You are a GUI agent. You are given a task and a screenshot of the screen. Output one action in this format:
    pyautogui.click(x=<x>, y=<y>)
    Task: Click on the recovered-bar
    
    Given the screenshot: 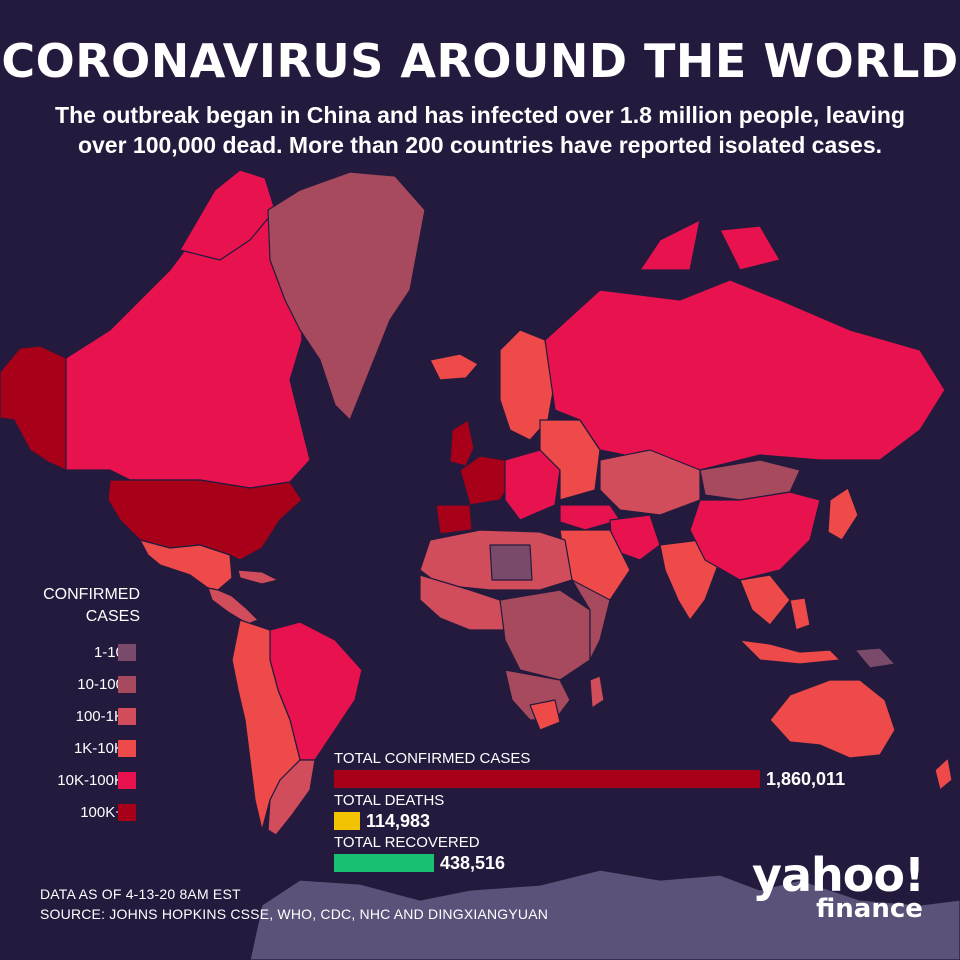 What is the action you would take?
    pyautogui.click(x=384, y=863)
    